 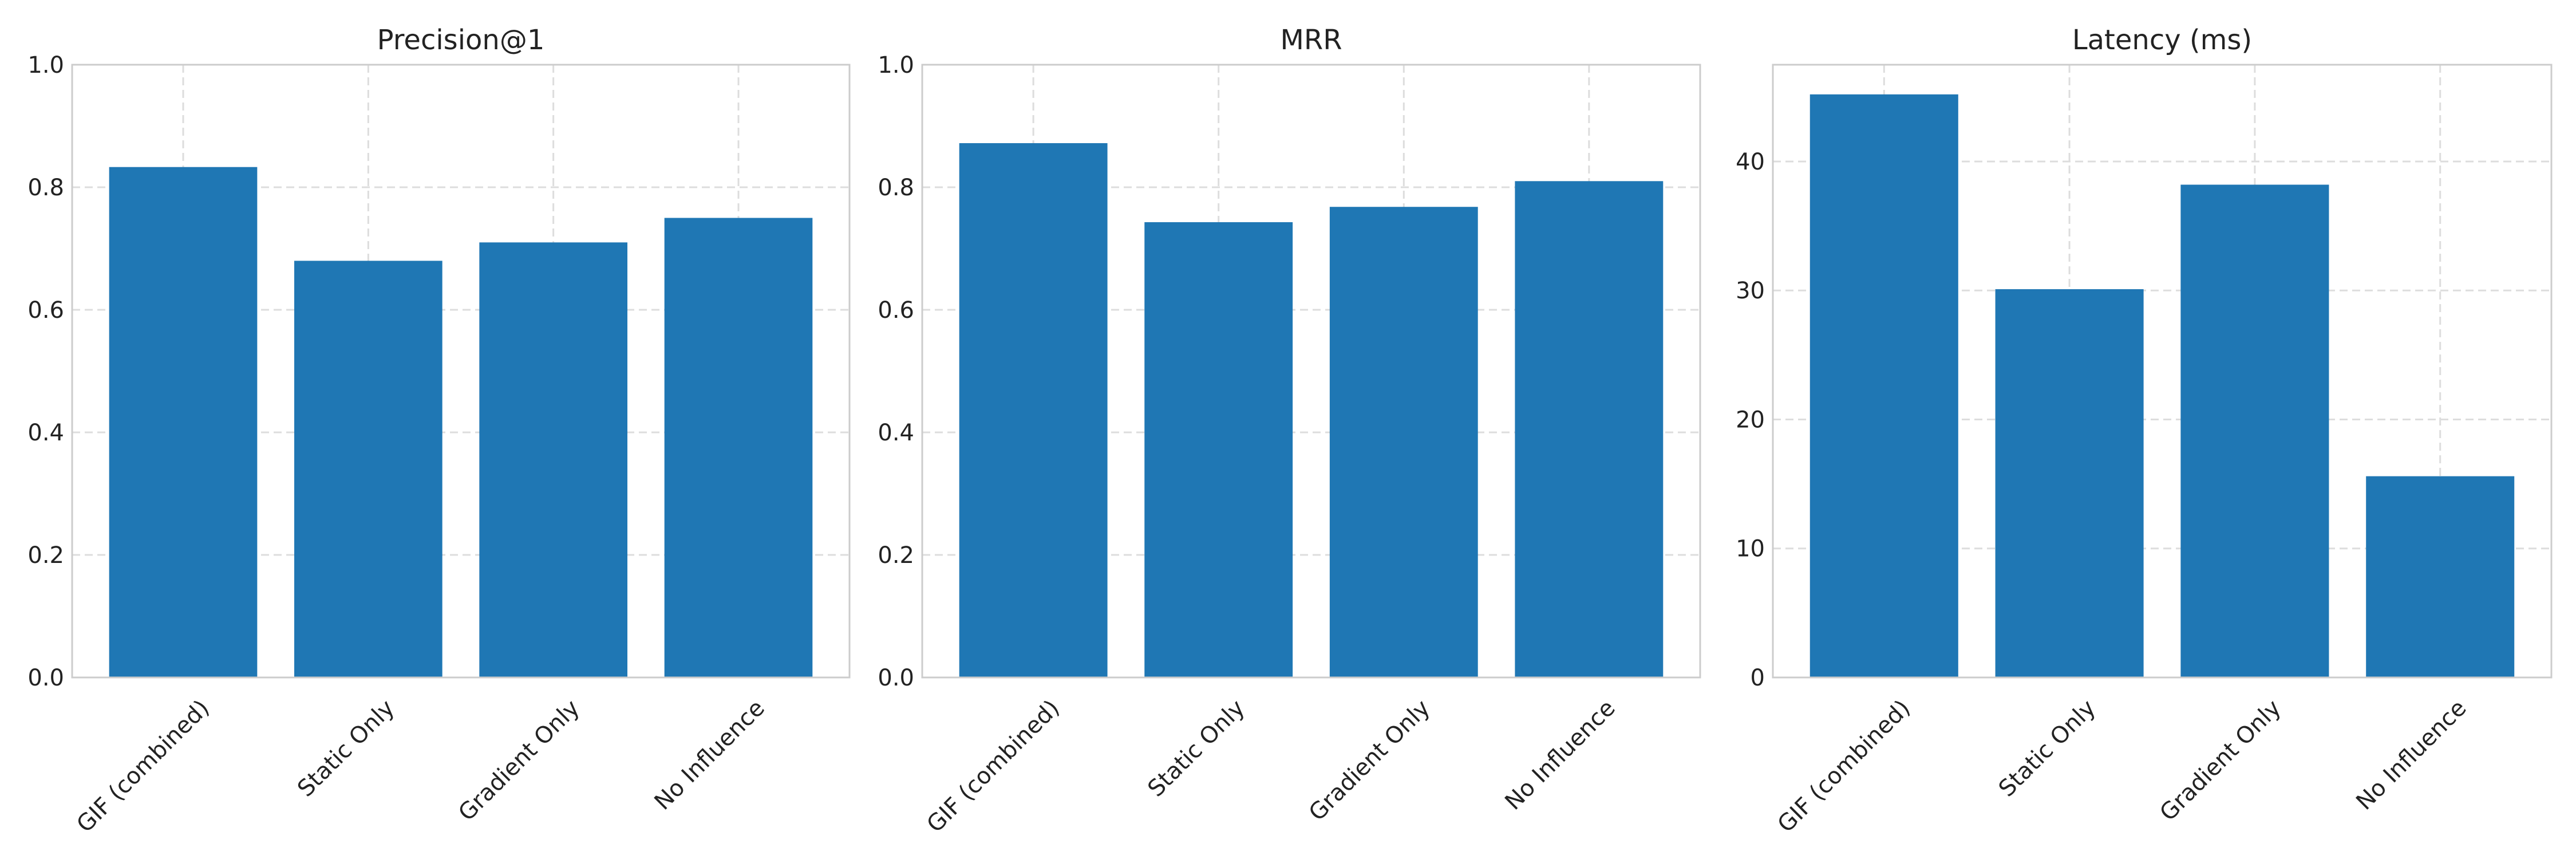 I want to click on y-tick-label: 10, so click(x=1750, y=549).